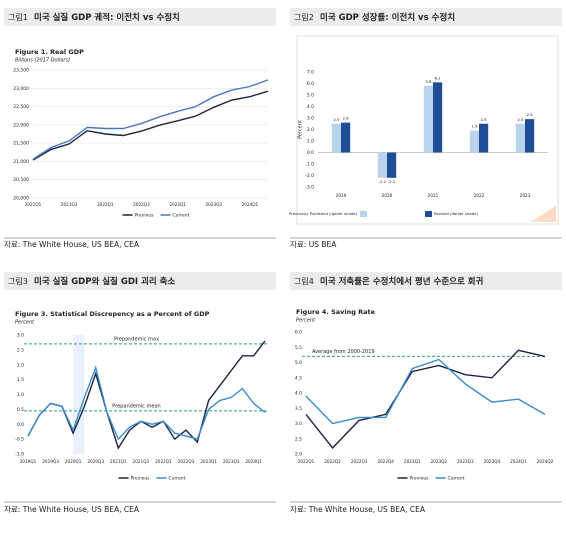  I want to click on reference-label: Prepandemic max, so click(136, 339).